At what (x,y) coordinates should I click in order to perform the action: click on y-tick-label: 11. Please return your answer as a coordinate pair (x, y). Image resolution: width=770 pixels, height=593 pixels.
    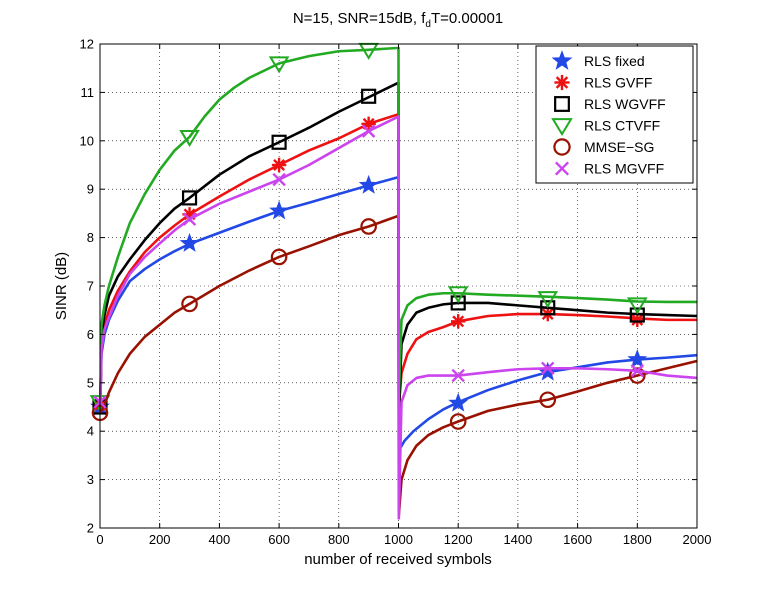
    Looking at the image, I should click on (88, 92).